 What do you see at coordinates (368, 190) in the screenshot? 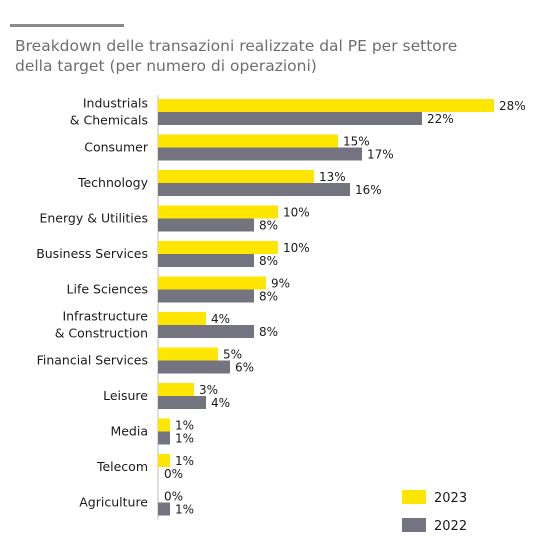
I see `data-label-2022-technology: 16%` at bounding box center [368, 190].